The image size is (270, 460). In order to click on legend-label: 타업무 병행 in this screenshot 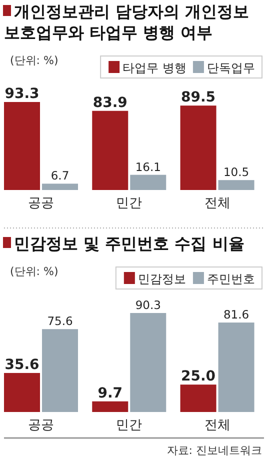, I will do `click(154, 68)`.